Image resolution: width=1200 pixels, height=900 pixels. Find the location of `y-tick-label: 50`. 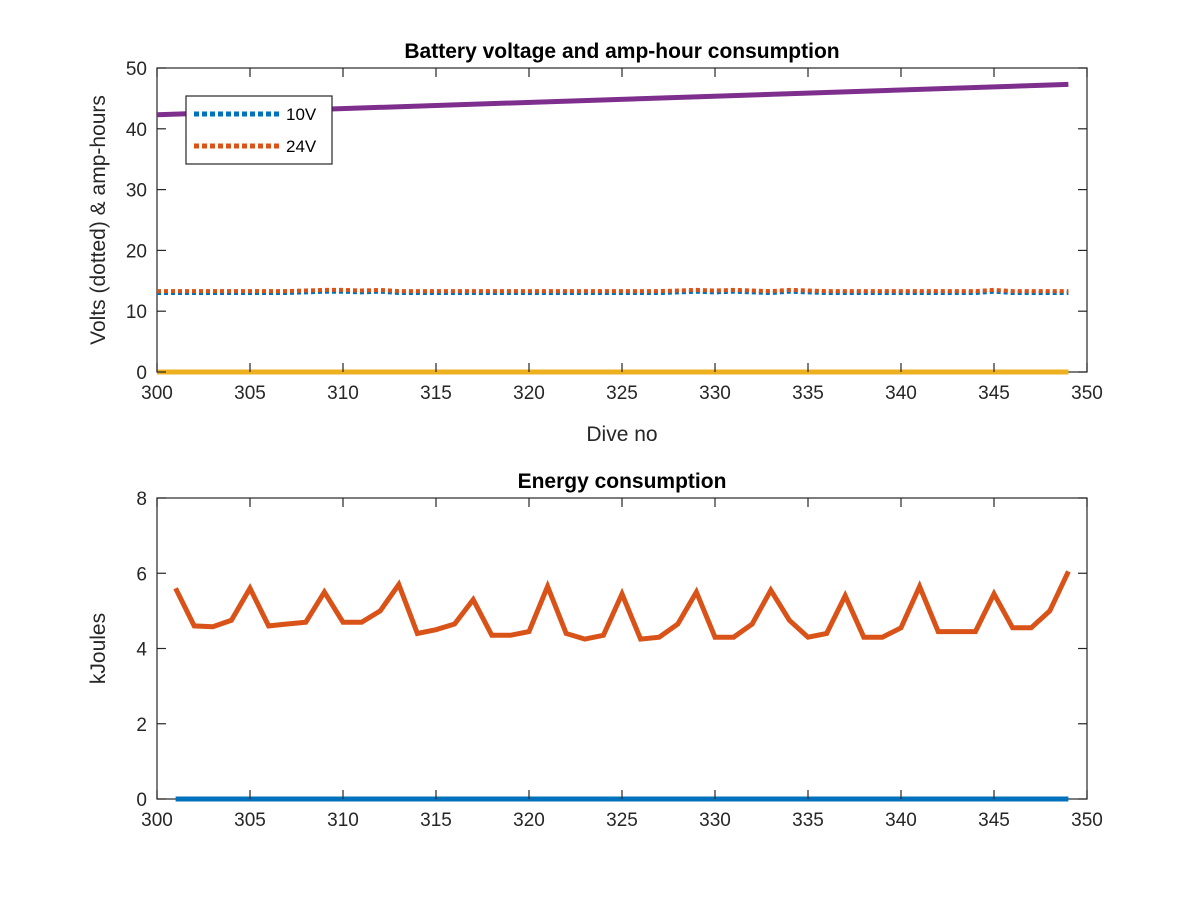

y-tick-label: 50 is located at coordinates (136, 69).